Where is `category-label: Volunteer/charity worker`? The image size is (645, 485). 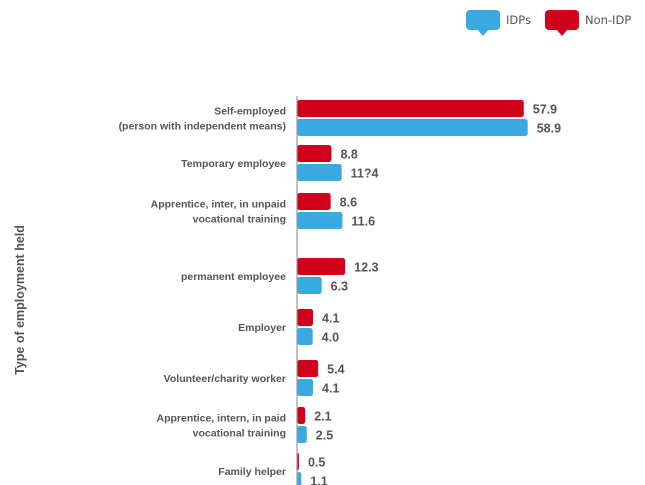
category-label: Volunteer/charity worker is located at coordinates (225, 379).